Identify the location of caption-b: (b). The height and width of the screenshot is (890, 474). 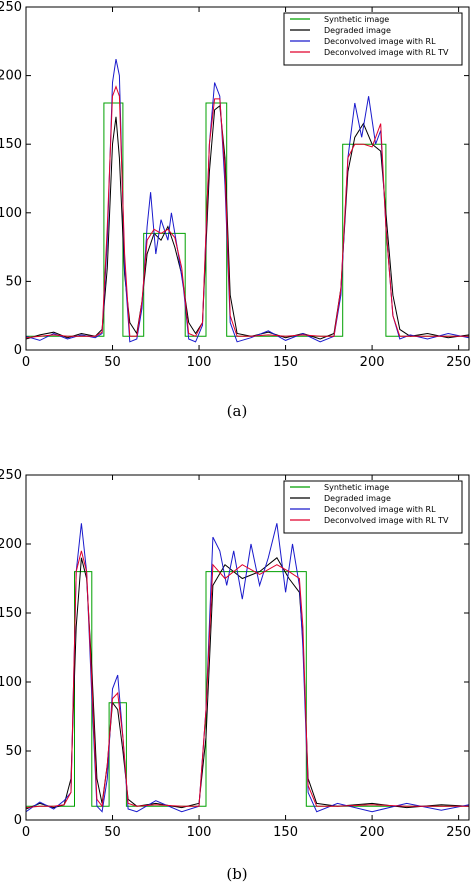
(237, 874).